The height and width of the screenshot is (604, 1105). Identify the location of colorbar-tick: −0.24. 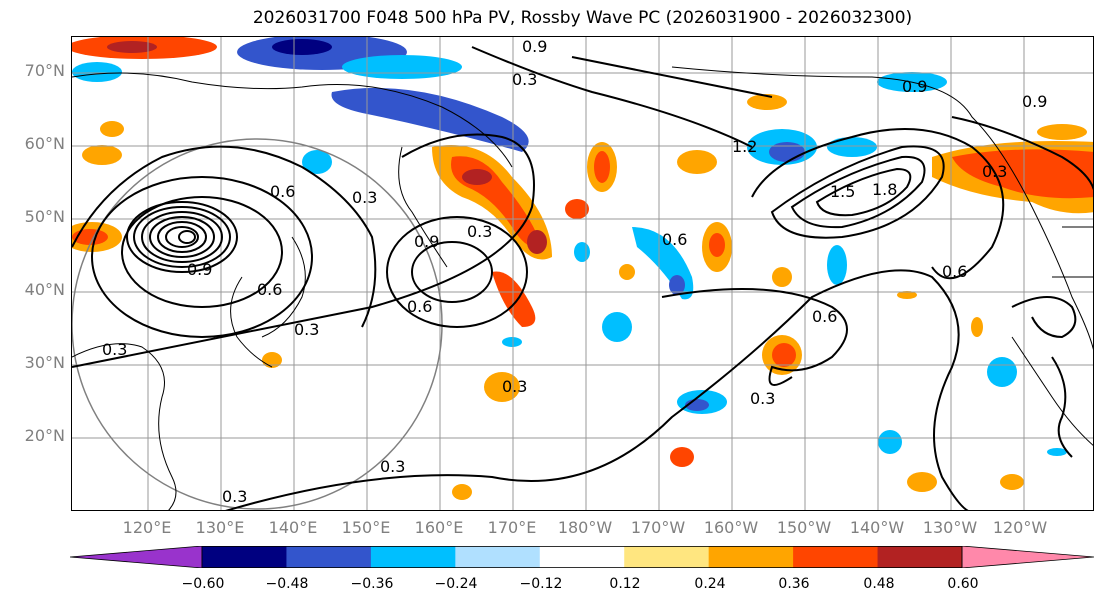
(456, 584).